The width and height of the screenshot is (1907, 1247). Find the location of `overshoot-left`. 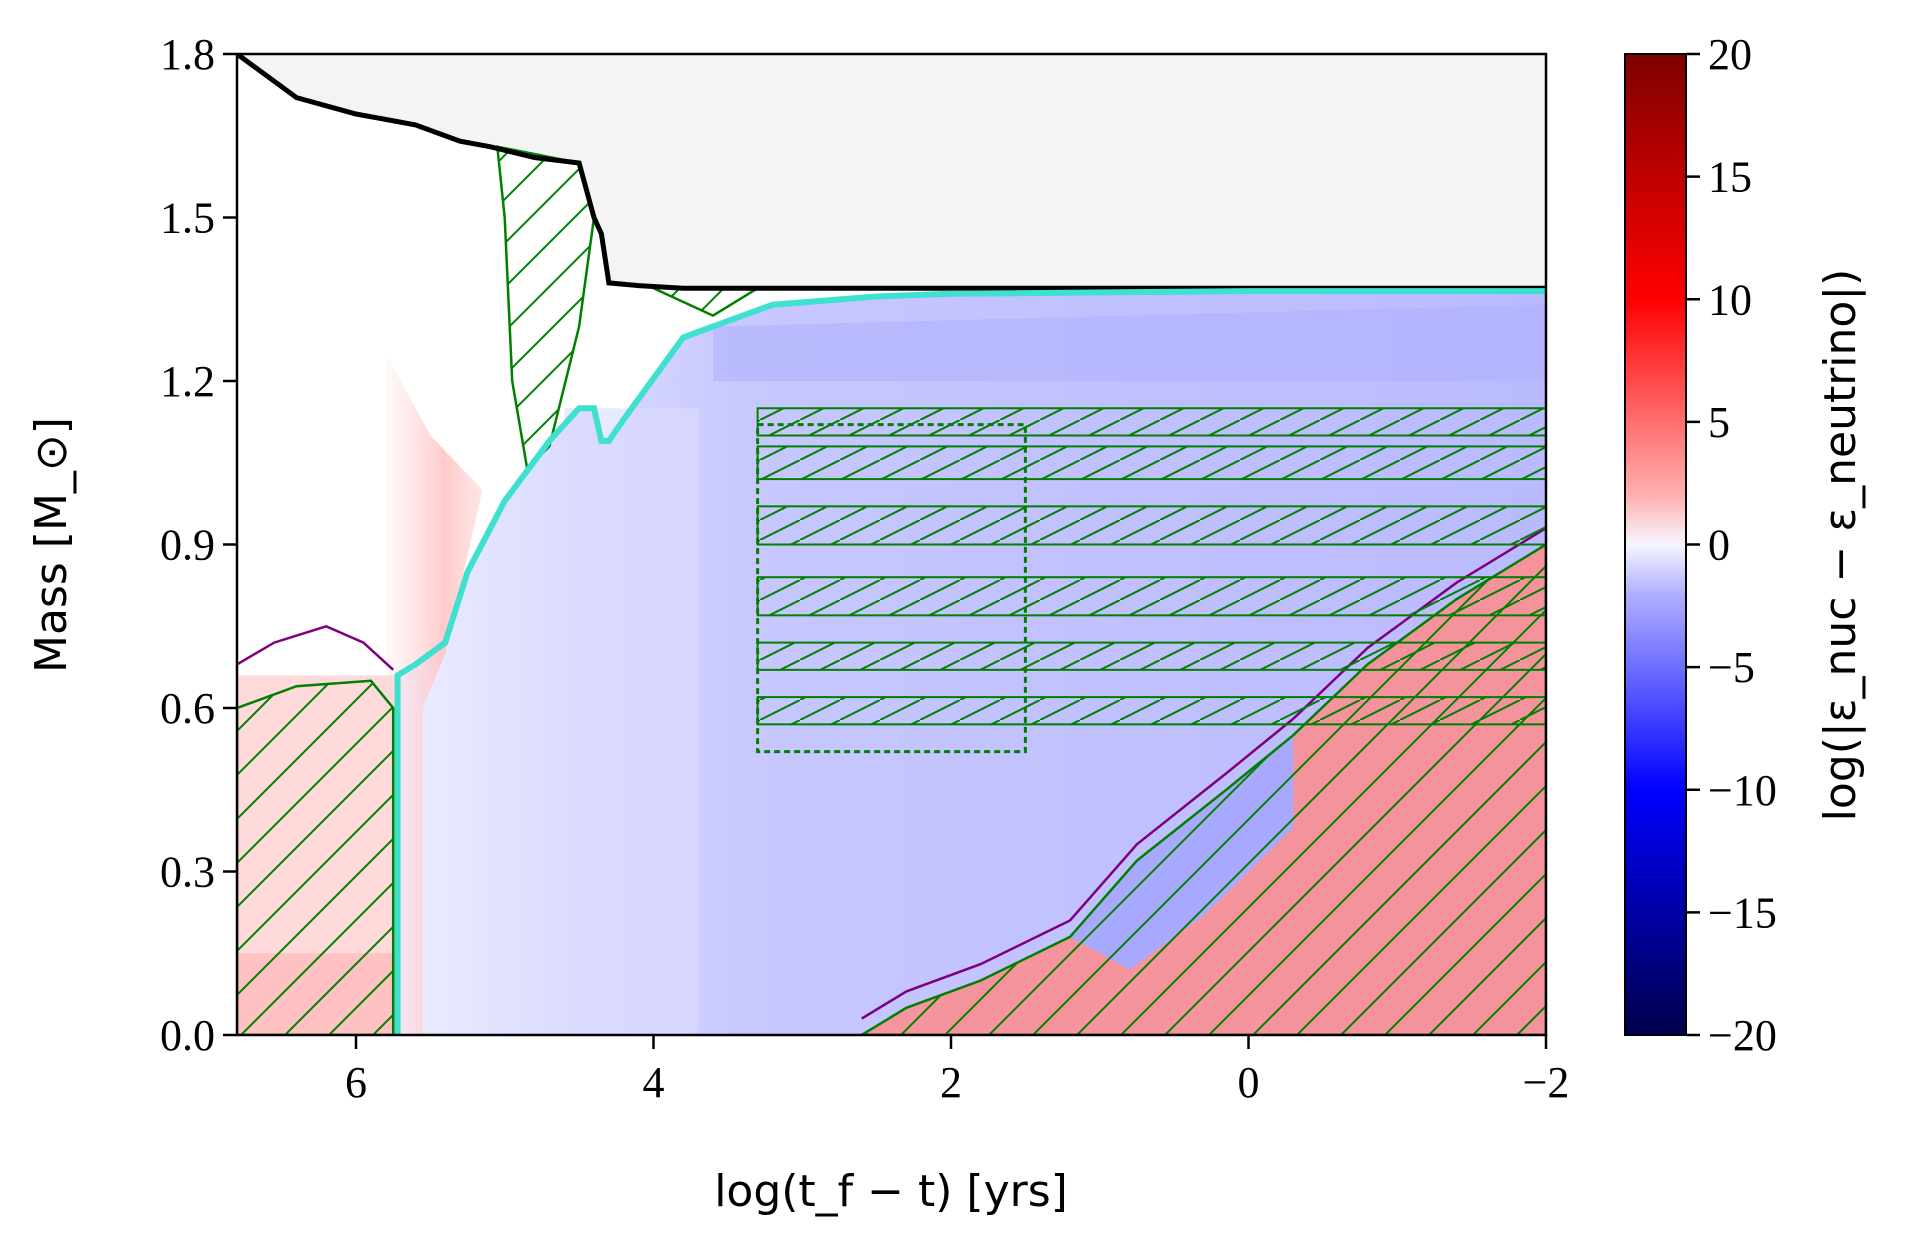

overshoot-left is located at coordinates (316, 647).